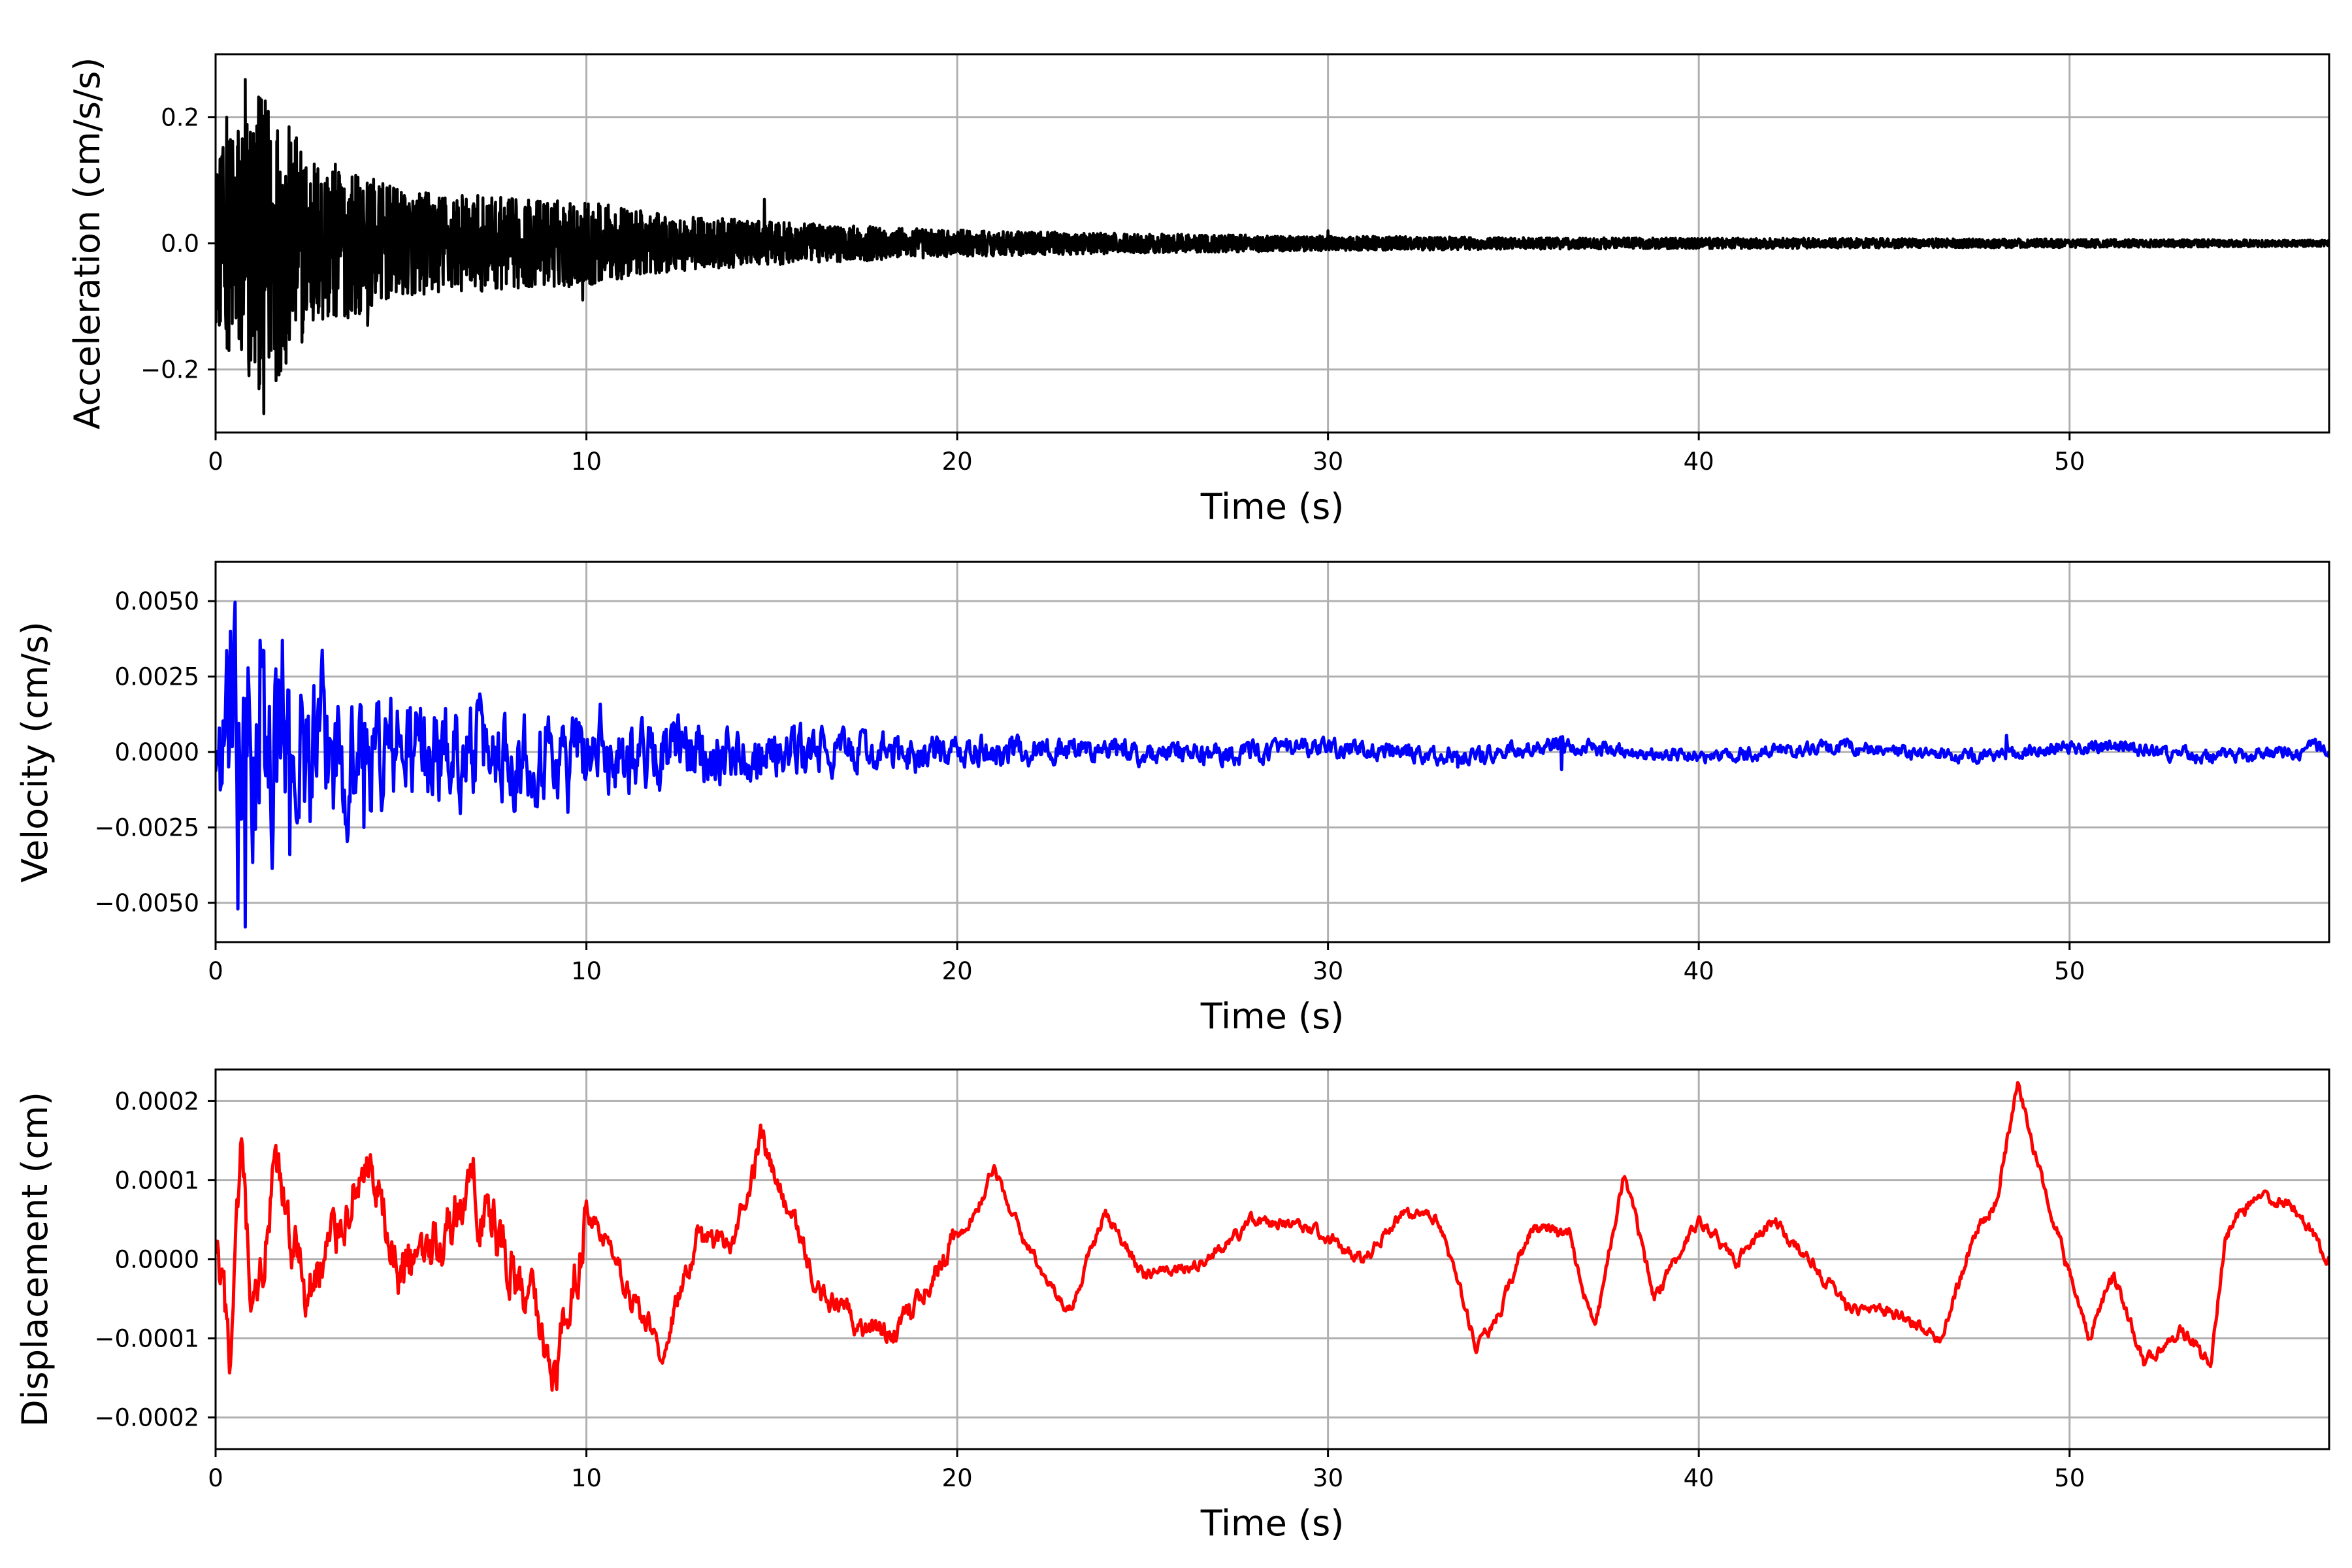 This screenshot has width=2352, height=1568. Describe the element at coordinates (1272, 506) in the screenshot. I see `acceleration-xaxis-label: Time (s)` at that location.